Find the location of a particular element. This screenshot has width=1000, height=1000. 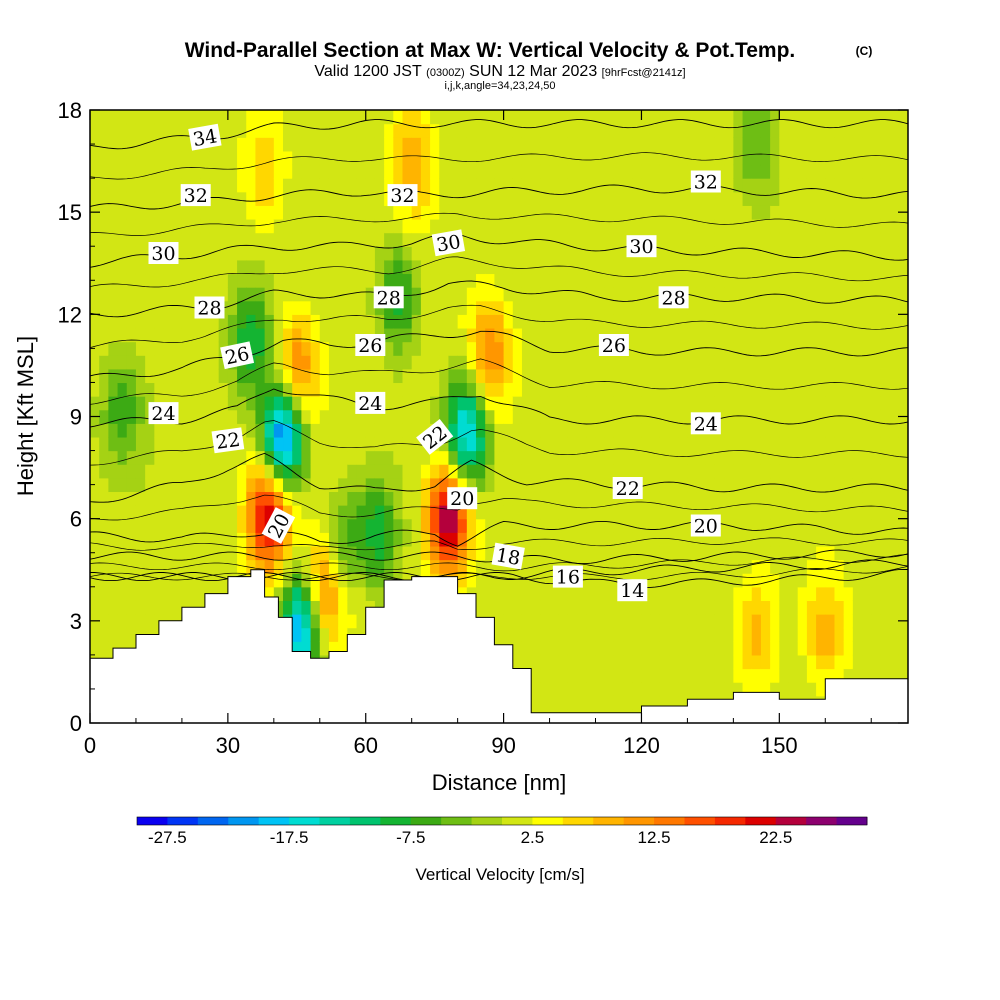

theta-contour-minor is located at coordinates (499, 573).